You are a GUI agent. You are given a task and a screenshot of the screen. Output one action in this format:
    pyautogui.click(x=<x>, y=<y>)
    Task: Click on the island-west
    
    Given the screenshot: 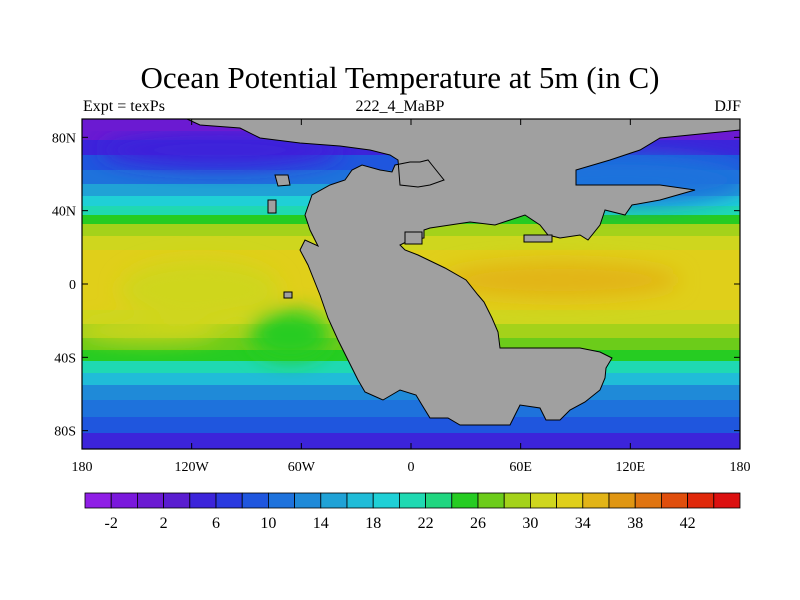 What is the action you would take?
    pyautogui.click(x=288, y=295)
    